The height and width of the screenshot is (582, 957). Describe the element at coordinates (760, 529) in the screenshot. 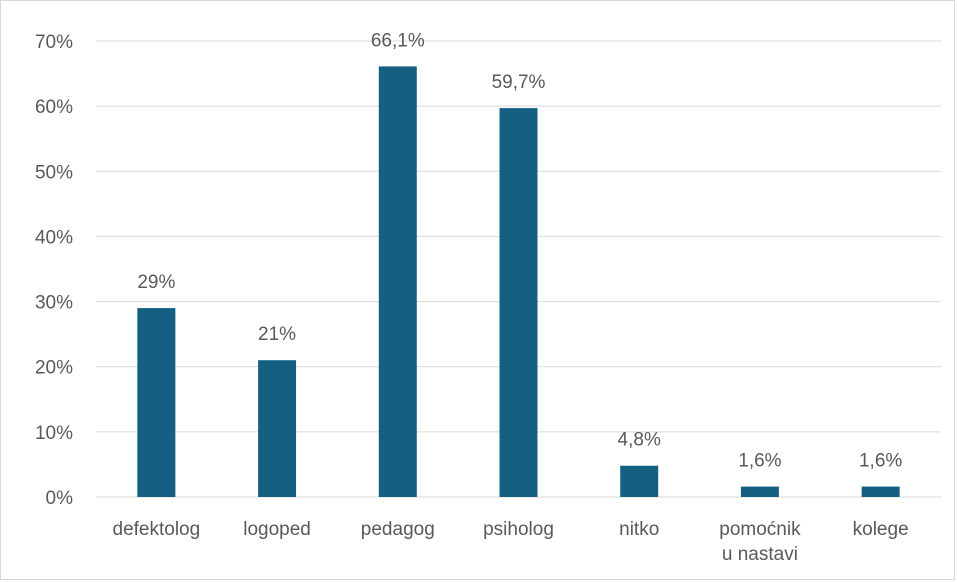

I see `category-label-line: pomoćnik` at that location.